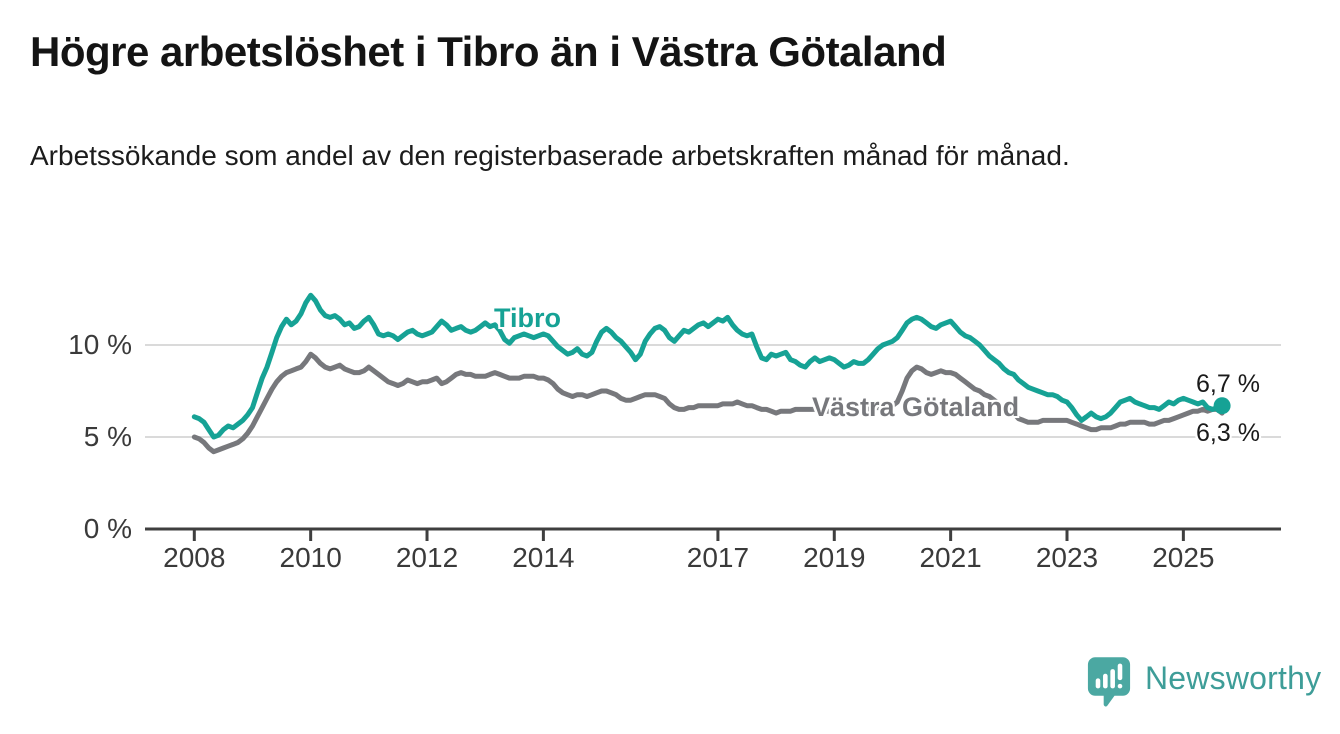 This screenshot has height=734, width=1340. Describe the element at coordinates (950, 557) in the screenshot. I see `x-axis-label: 2021` at that location.